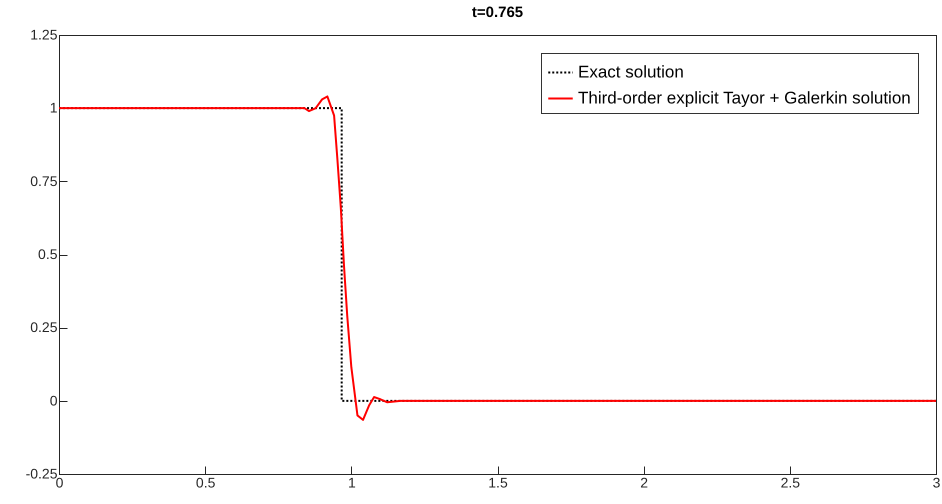 The height and width of the screenshot is (504, 942). Describe the element at coordinates (44, 327) in the screenshot. I see `y-tick-label: 0.25` at that location.